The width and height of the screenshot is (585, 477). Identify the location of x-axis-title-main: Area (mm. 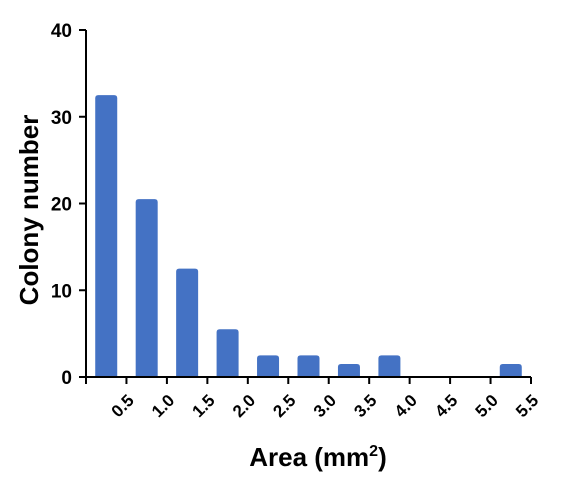
(309, 457).